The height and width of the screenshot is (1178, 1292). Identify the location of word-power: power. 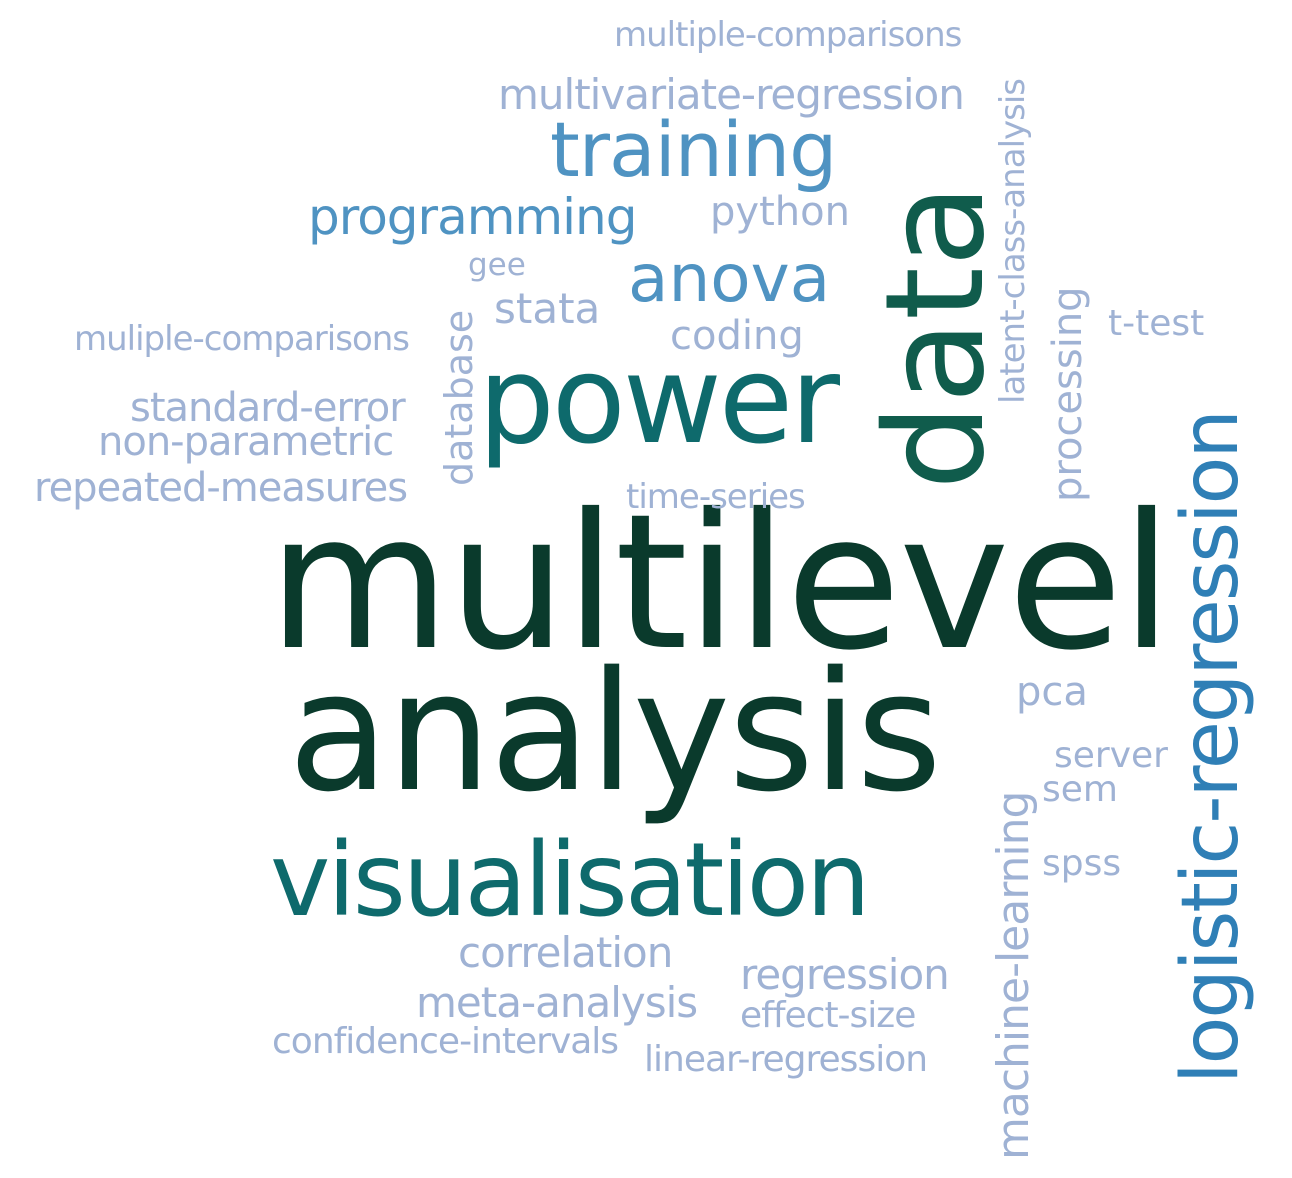
(659, 400).